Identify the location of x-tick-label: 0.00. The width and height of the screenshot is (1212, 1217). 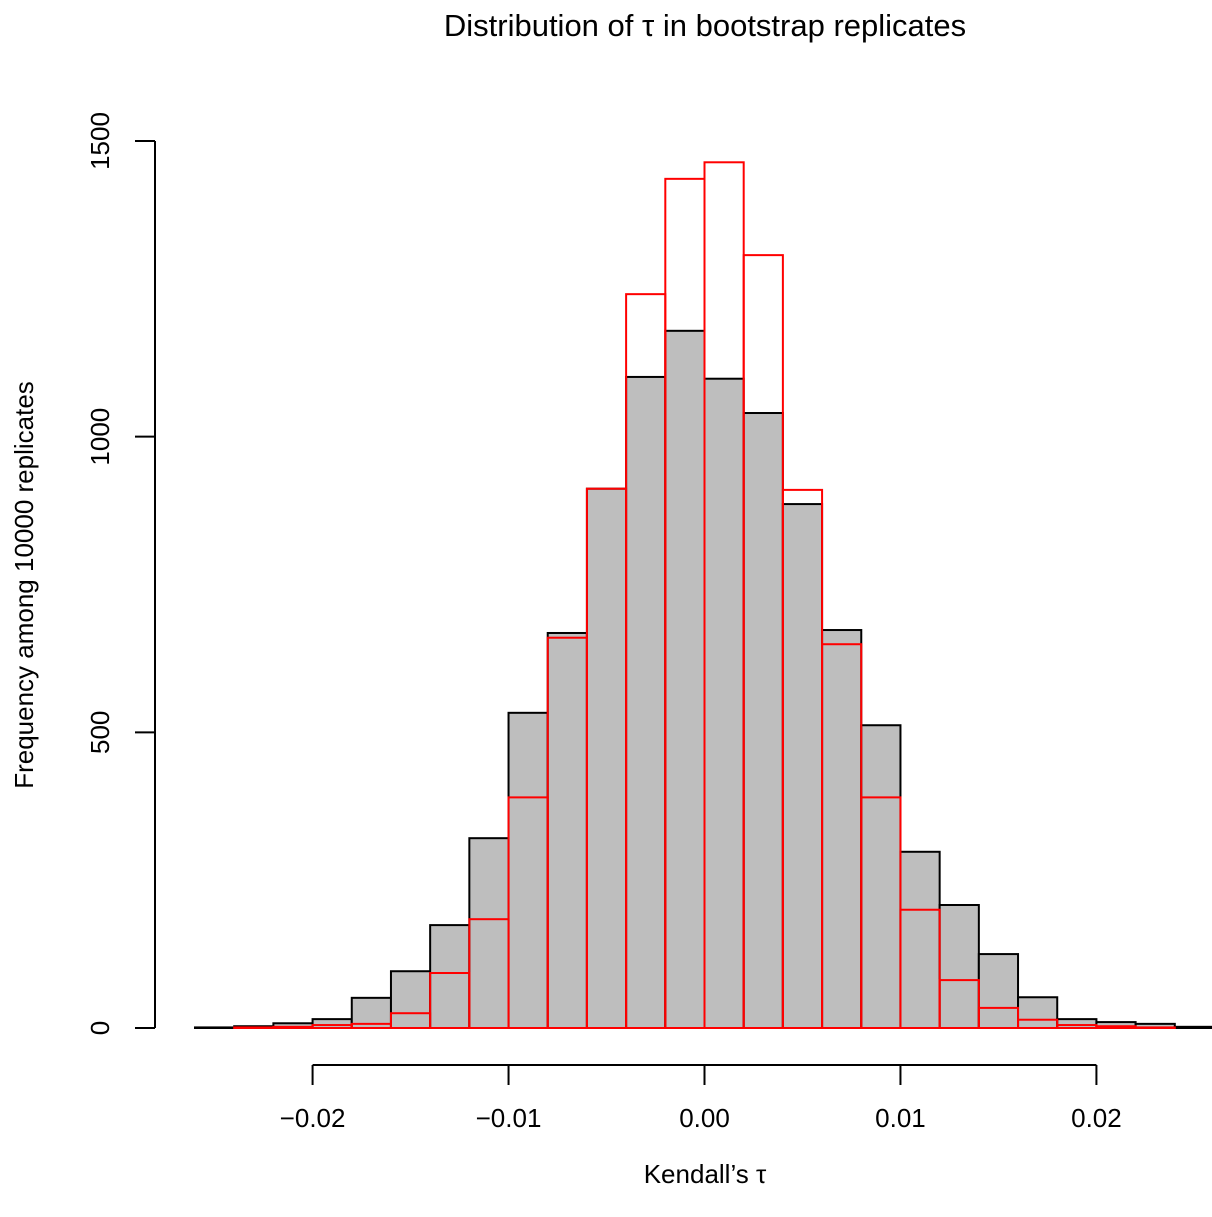
(704, 1118).